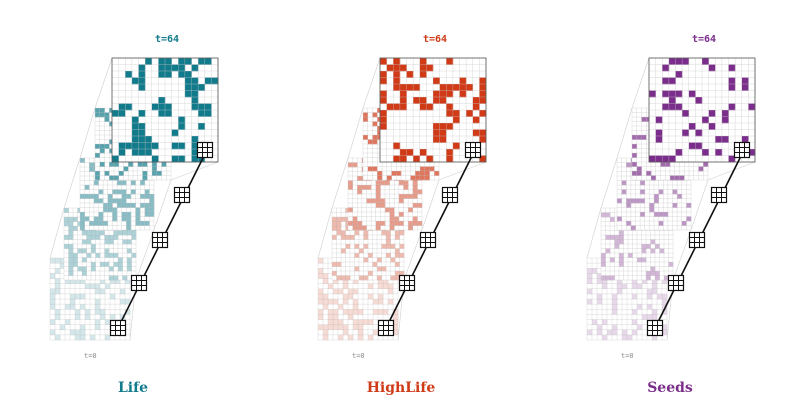 This screenshot has height=402, width=793. What do you see at coordinates (627, 356) in the screenshot?
I see `bottom-time-label: t=0` at bounding box center [627, 356].